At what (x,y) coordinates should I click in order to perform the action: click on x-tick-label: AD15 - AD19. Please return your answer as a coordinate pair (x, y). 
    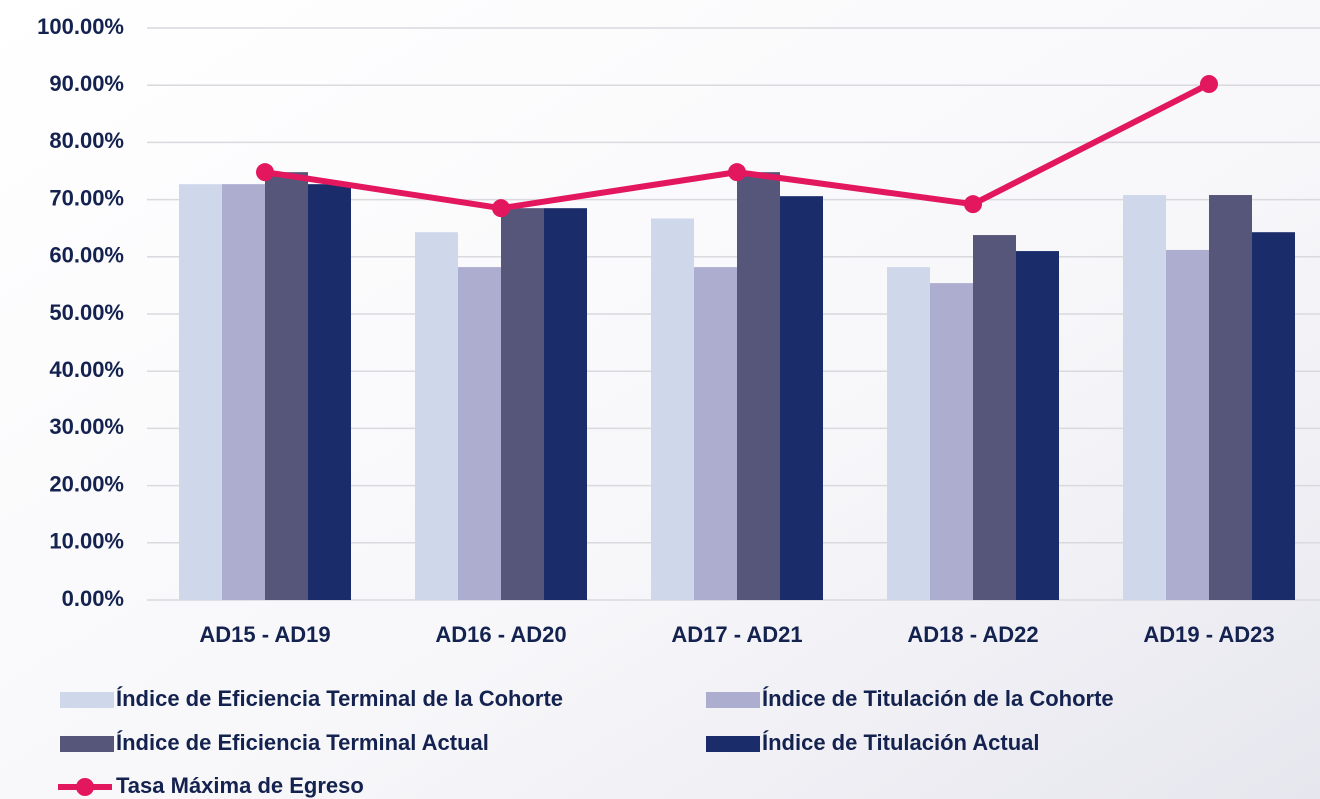
    Looking at the image, I should click on (264, 634).